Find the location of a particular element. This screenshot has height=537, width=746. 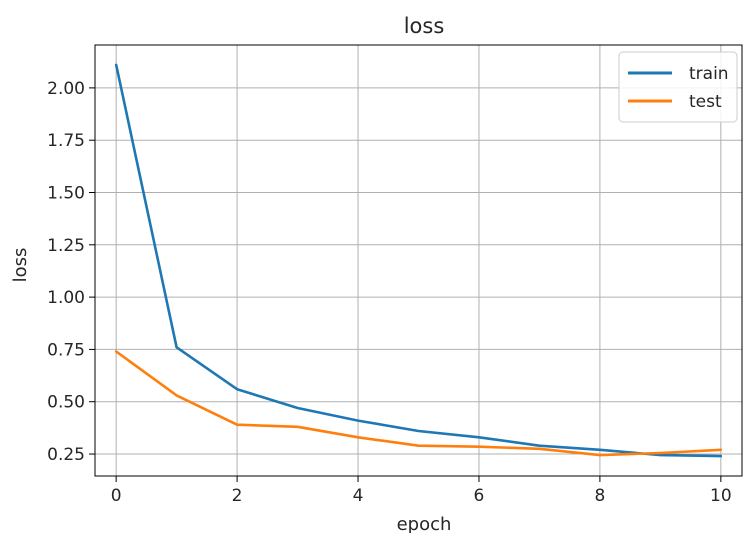

x-tick-label: 2 is located at coordinates (237, 496).